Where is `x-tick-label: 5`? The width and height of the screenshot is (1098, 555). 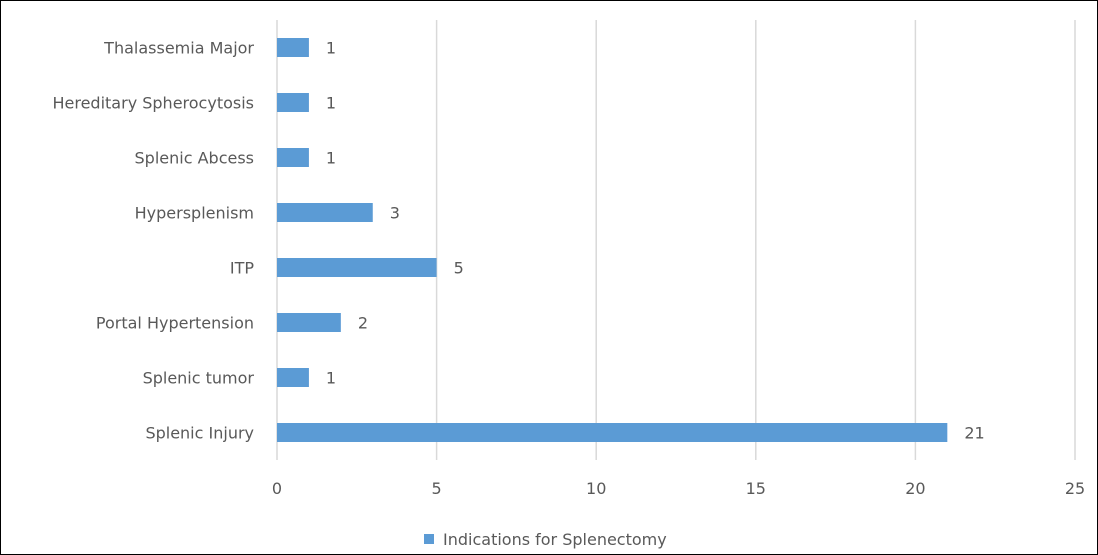
x-tick-label: 5 is located at coordinates (437, 488).